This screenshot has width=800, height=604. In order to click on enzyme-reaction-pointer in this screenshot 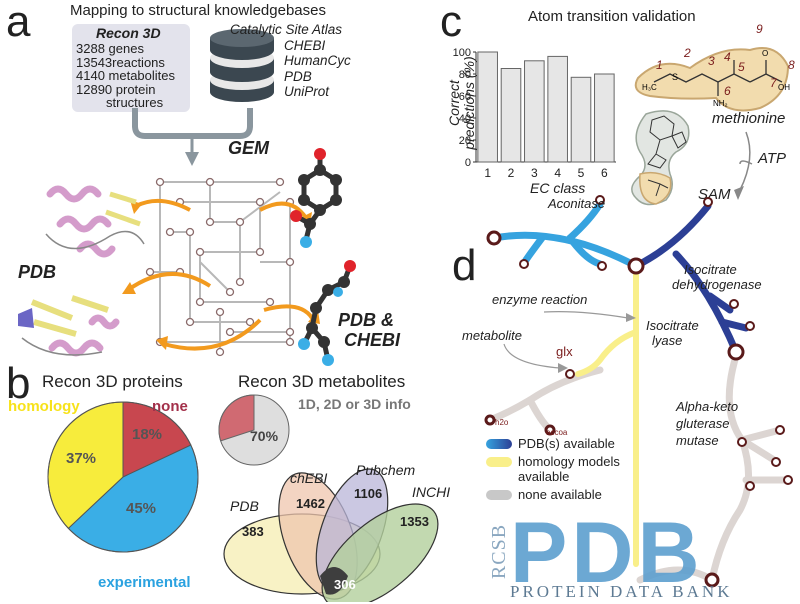, I will do `click(589, 316)`.